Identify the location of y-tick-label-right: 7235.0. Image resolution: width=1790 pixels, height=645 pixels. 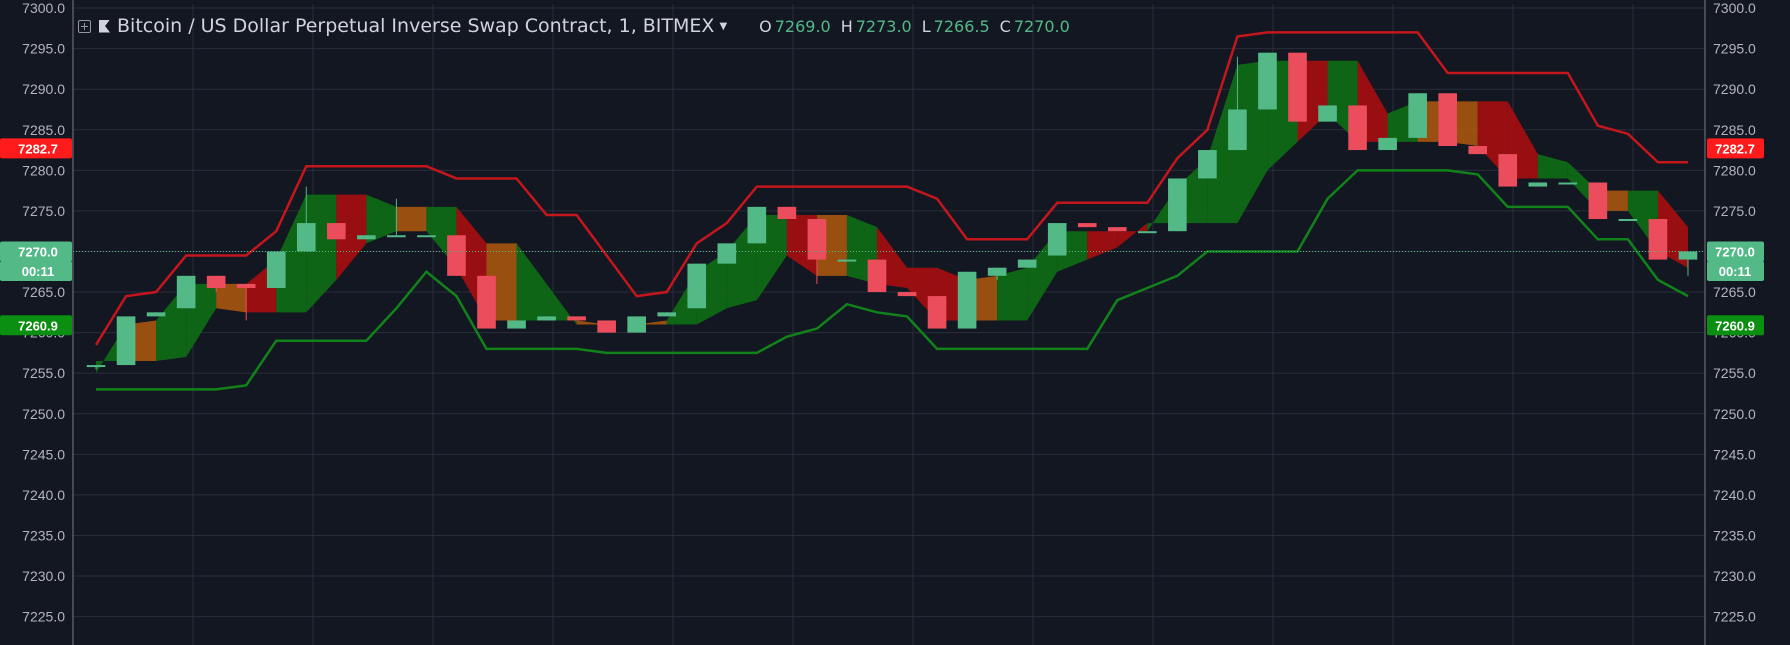
(1734, 535).